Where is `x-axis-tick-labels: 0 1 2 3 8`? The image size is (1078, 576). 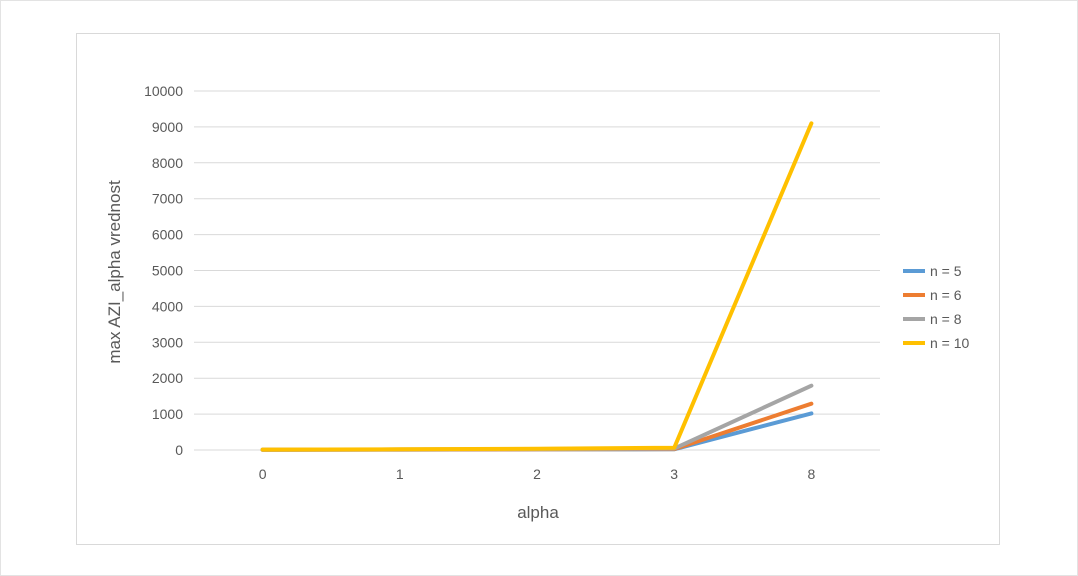 x-axis-tick-labels: 0 1 2 3 8 is located at coordinates (537, 474).